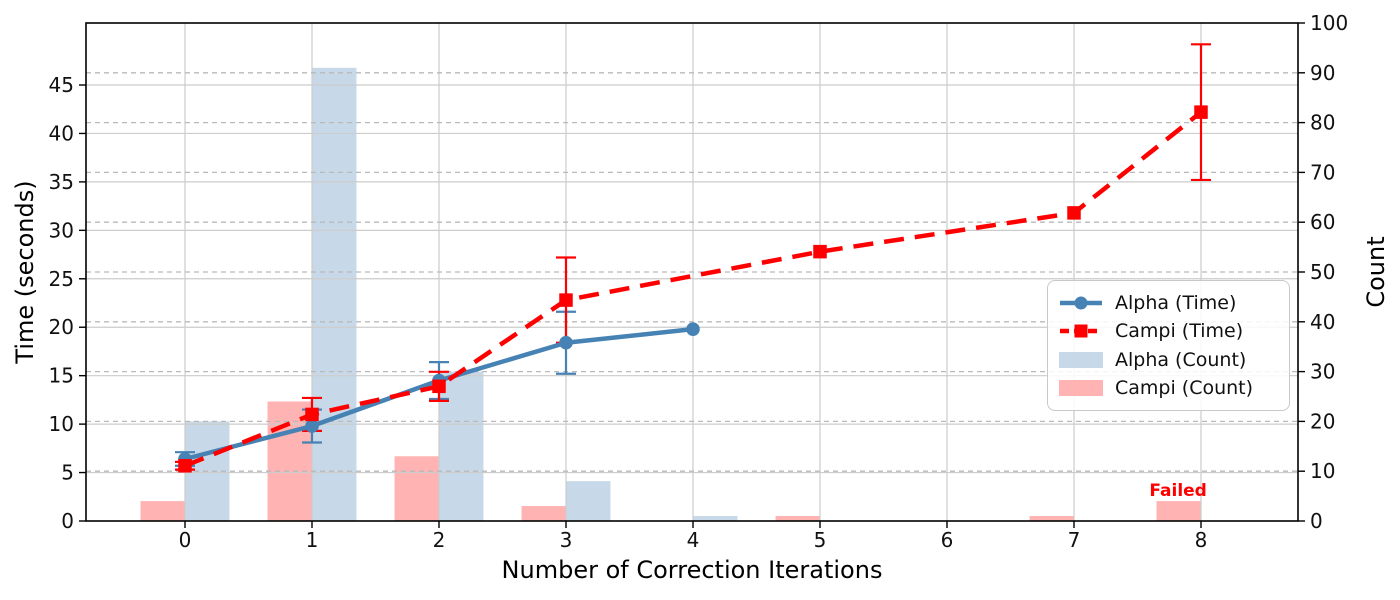  Describe the element at coordinates (1376, 272) in the screenshot. I see `y-axis-label-right: Count` at that location.